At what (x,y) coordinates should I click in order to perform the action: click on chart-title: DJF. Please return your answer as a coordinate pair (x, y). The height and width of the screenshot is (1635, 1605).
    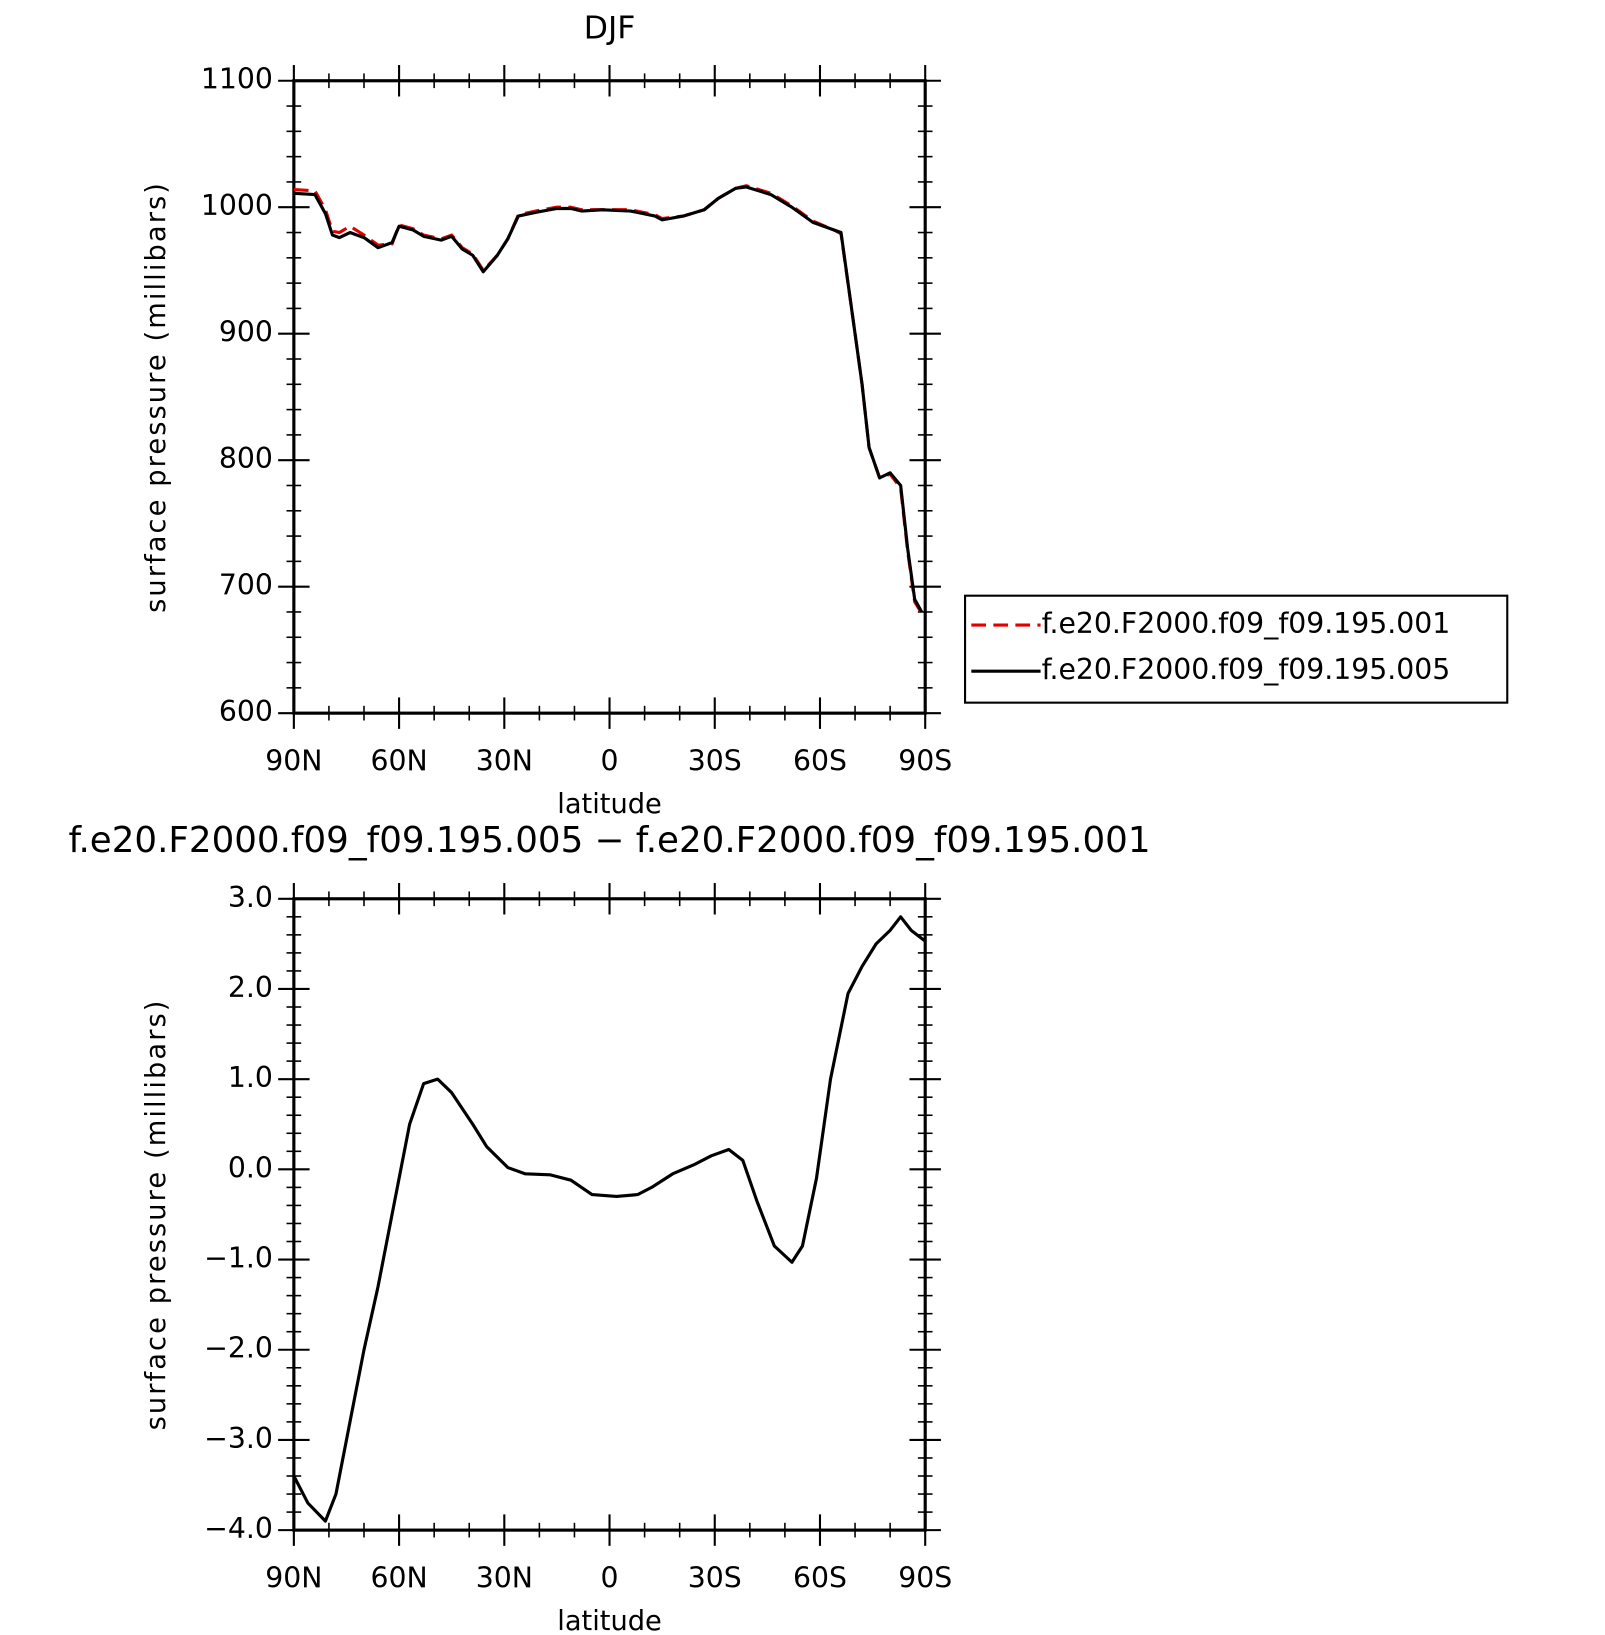
    Looking at the image, I should click on (610, 28).